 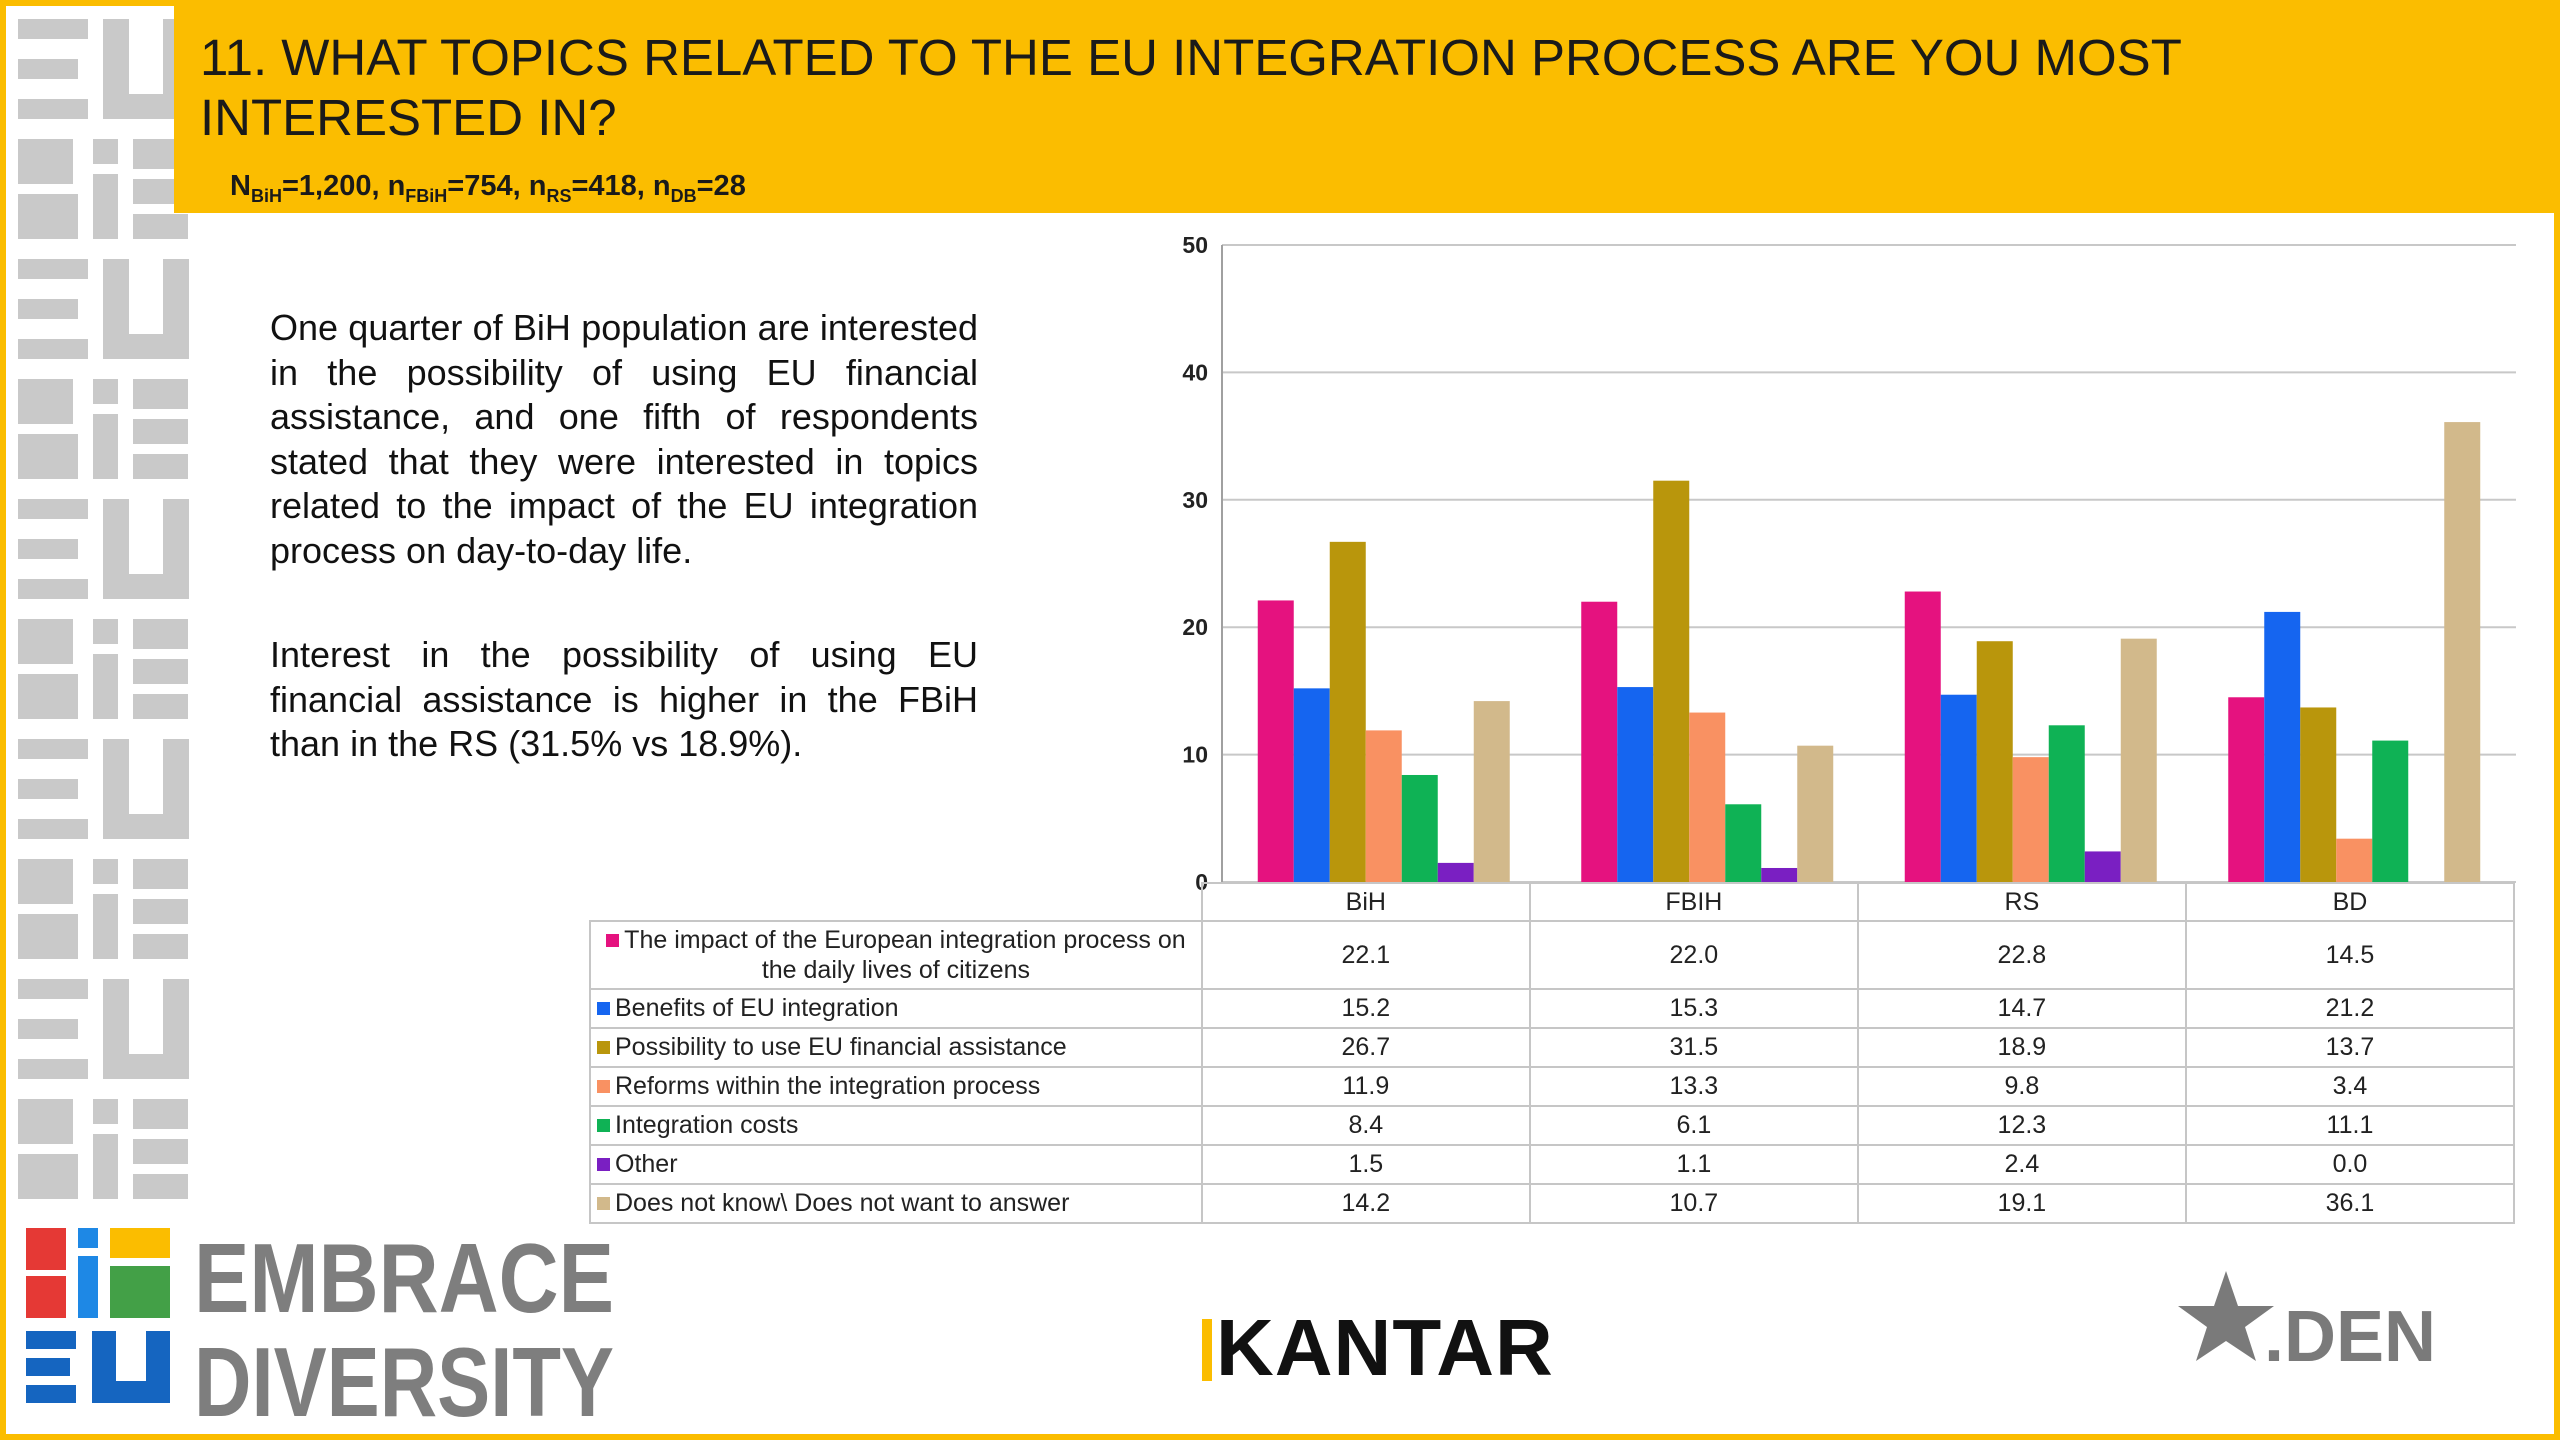 I want to click on data-label: 26.7, so click(x=1365, y=1047).